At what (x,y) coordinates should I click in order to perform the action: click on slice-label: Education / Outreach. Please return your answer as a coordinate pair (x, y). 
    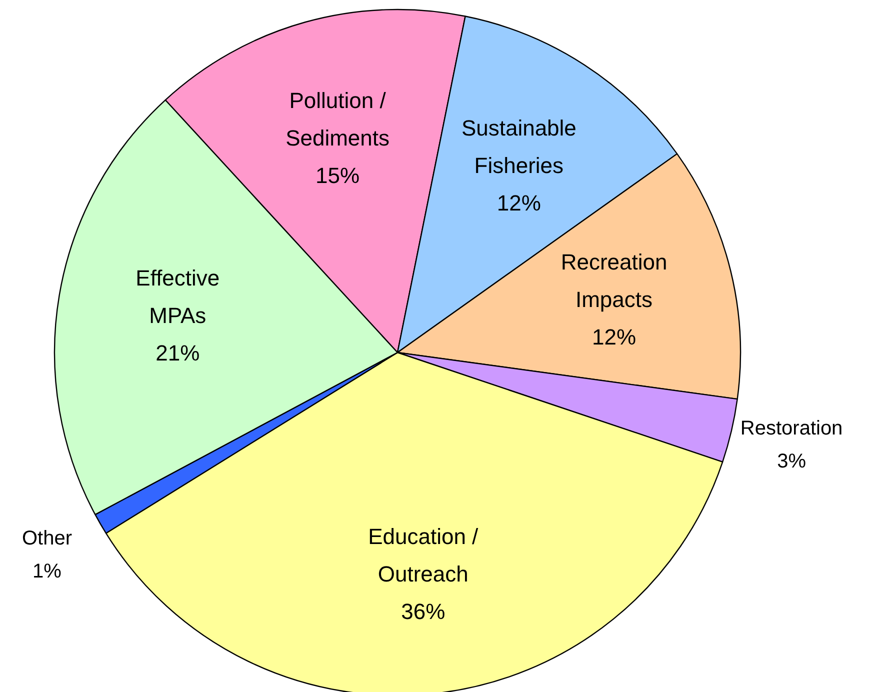
    Looking at the image, I should click on (424, 555).